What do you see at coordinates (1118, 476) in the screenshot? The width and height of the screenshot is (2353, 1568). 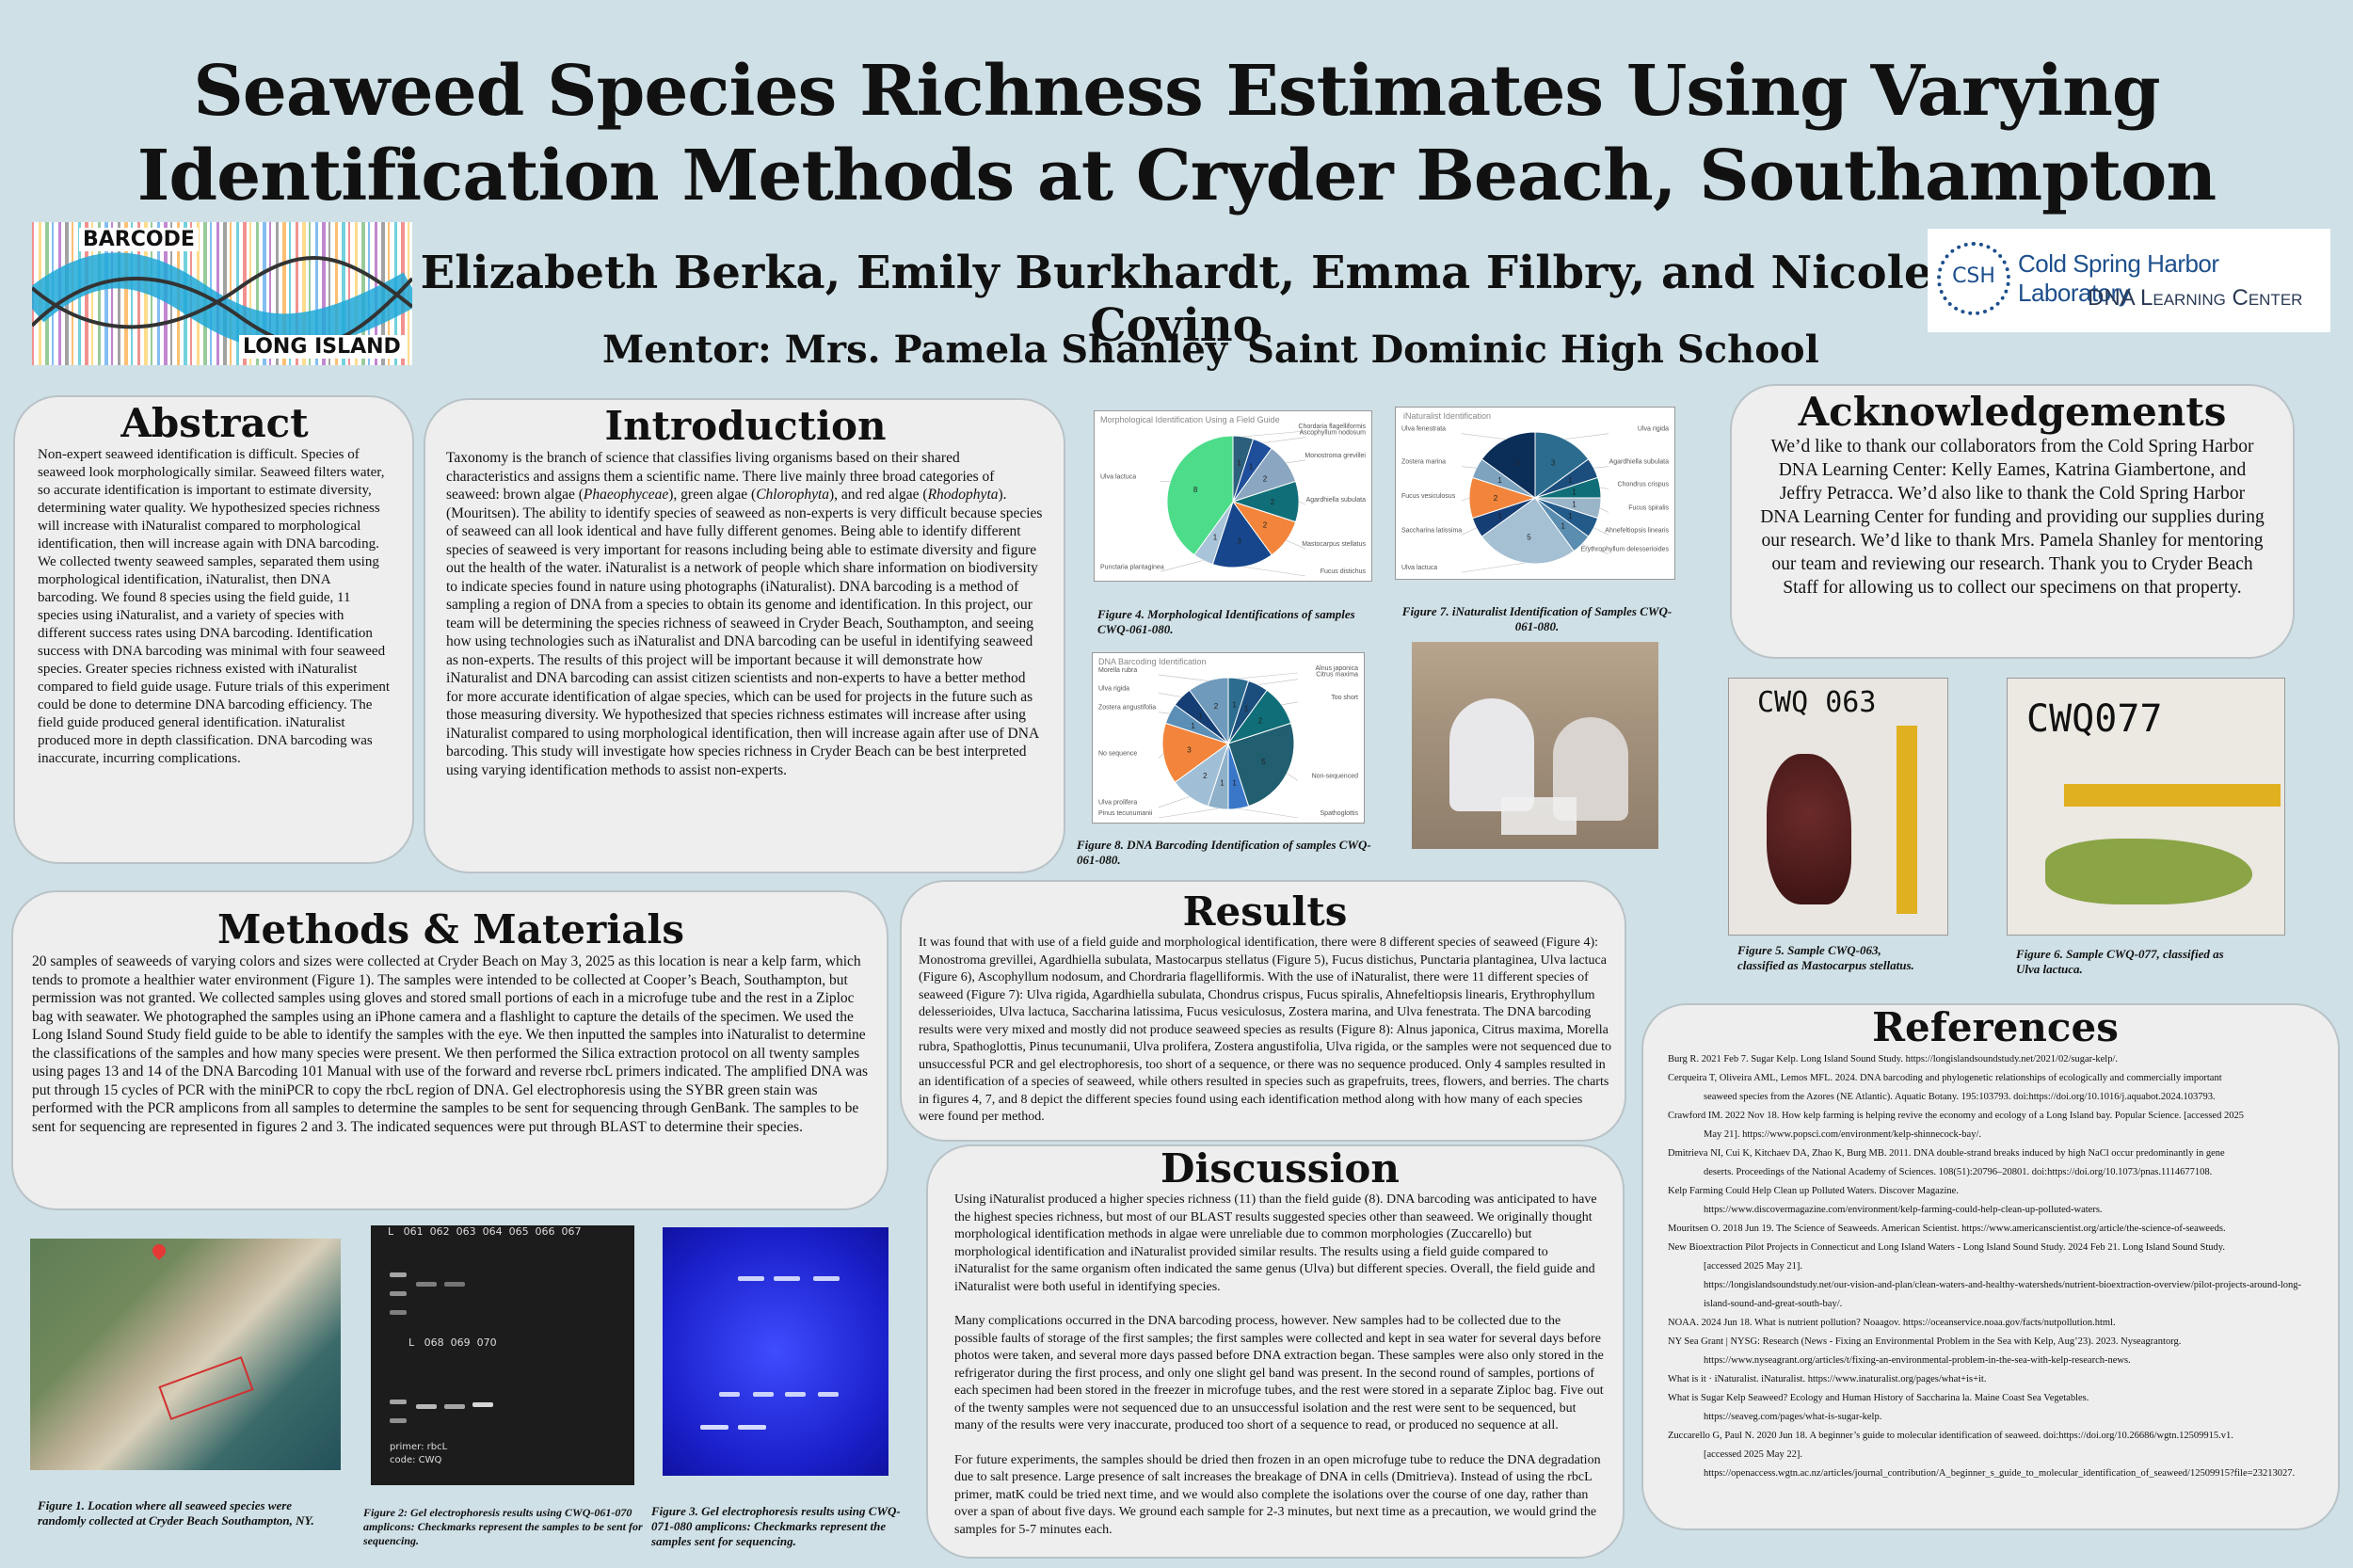 I see `pie-category-label: Ulva lactuca` at bounding box center [1118, 476].